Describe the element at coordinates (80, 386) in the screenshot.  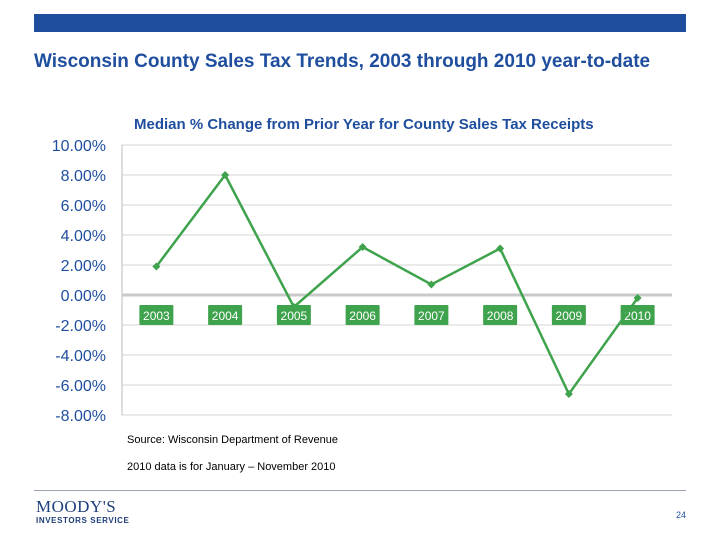
I see `y-tick-label: -6.00%` at that location.